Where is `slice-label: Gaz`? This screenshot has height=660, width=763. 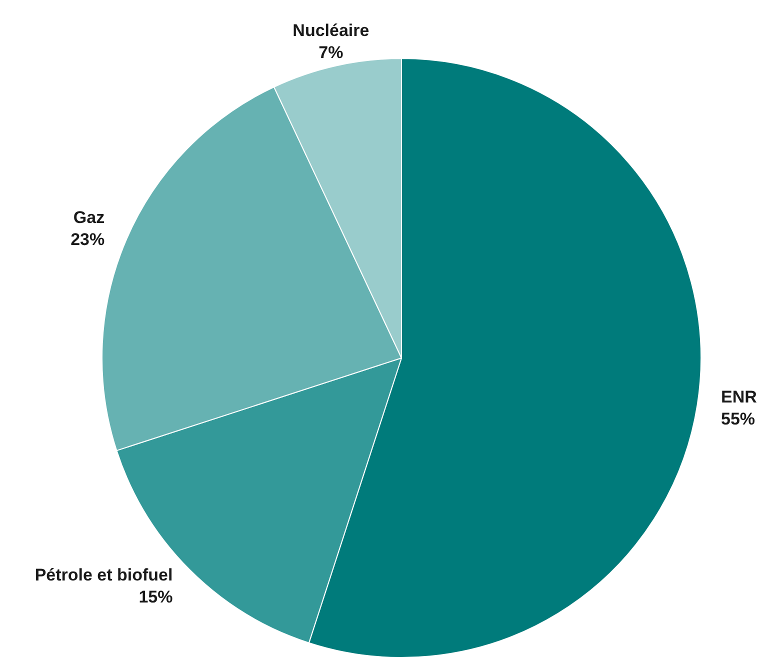 slice-label: Gaz is located at coordinates (89, 218).